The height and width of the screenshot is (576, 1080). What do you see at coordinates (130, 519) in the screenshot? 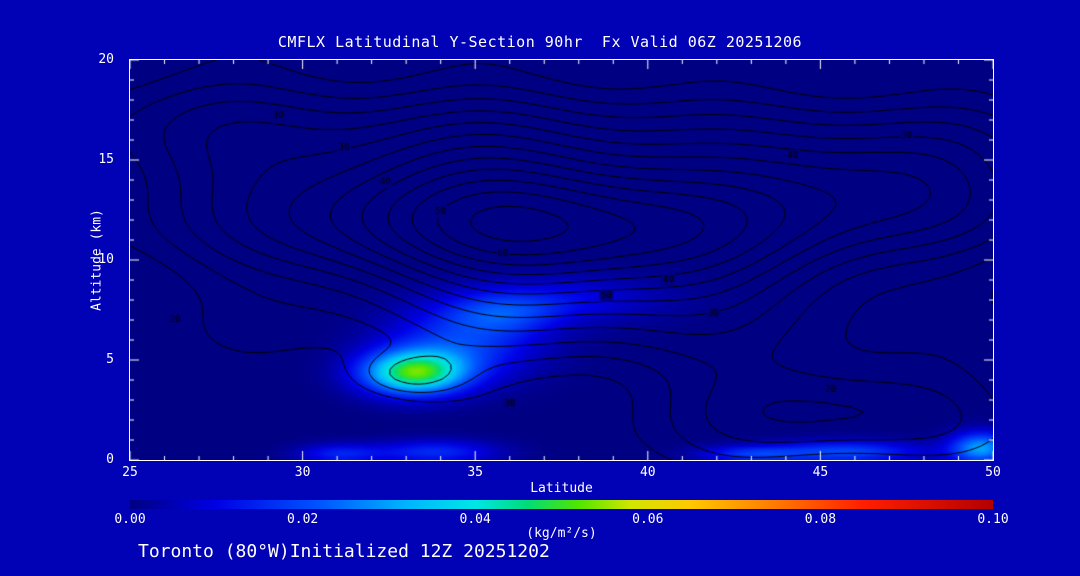
I see `colorbar-tick-label: 0.00` at bounding box center [130, 519].